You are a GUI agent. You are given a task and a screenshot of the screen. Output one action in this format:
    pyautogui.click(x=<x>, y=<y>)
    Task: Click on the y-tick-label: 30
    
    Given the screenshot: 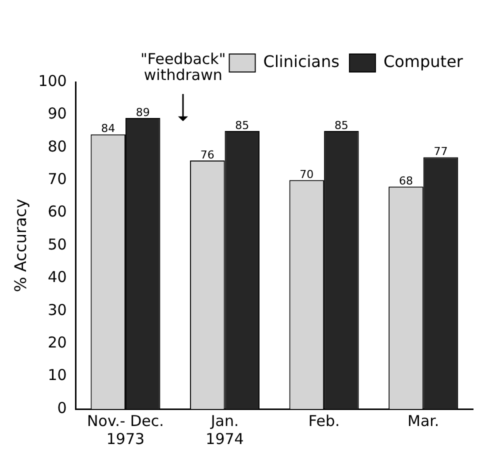 What is the action you would take?
    pyautogui.click(x=57, y=309)
    